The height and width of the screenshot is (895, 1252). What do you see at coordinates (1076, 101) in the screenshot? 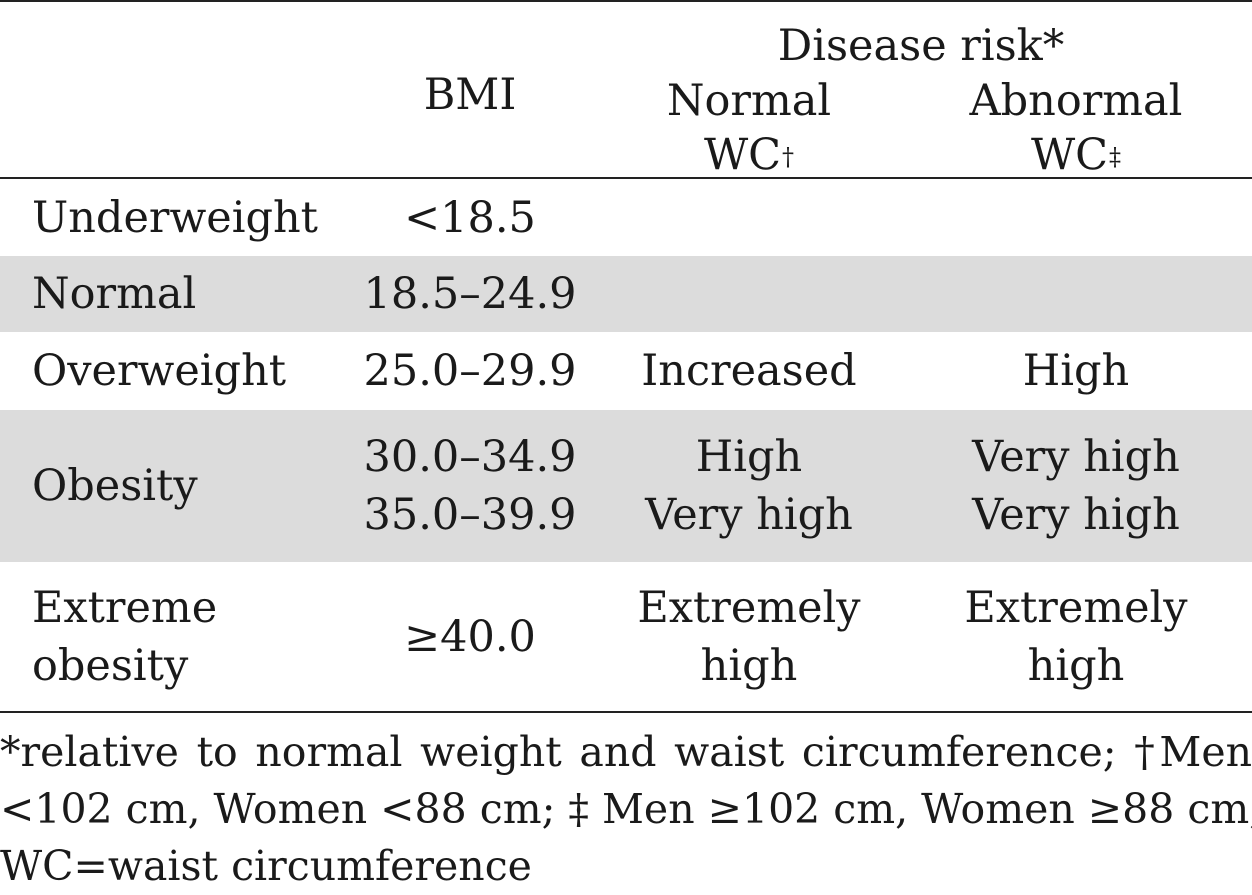
I see `header-abnormal-wc-line1: Abnormal` at bounding box center [1076, 101].